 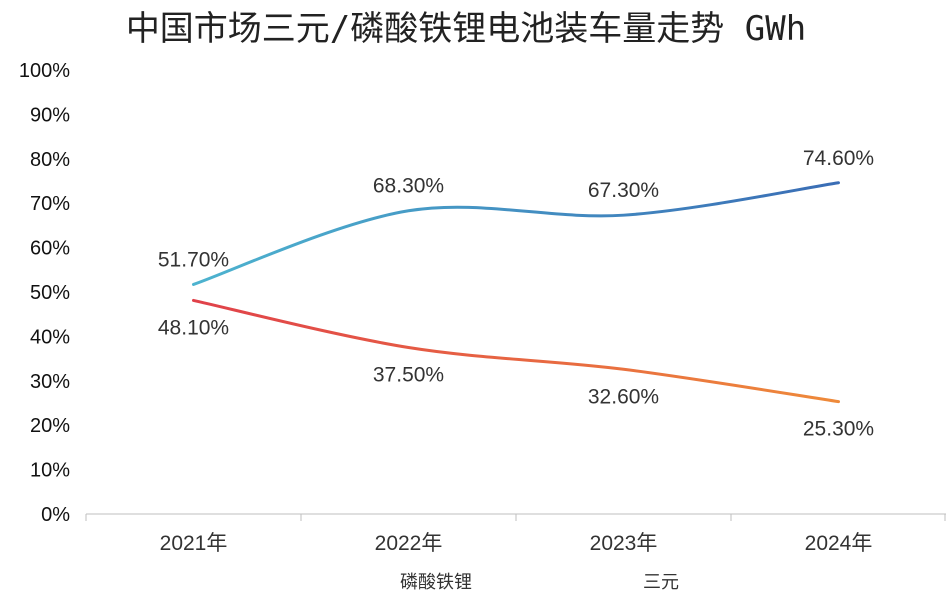 What do you see at coordinates (838, 429) in the screenshot?
I see `data-label: 25.30%` at bounding box center [838, 429].